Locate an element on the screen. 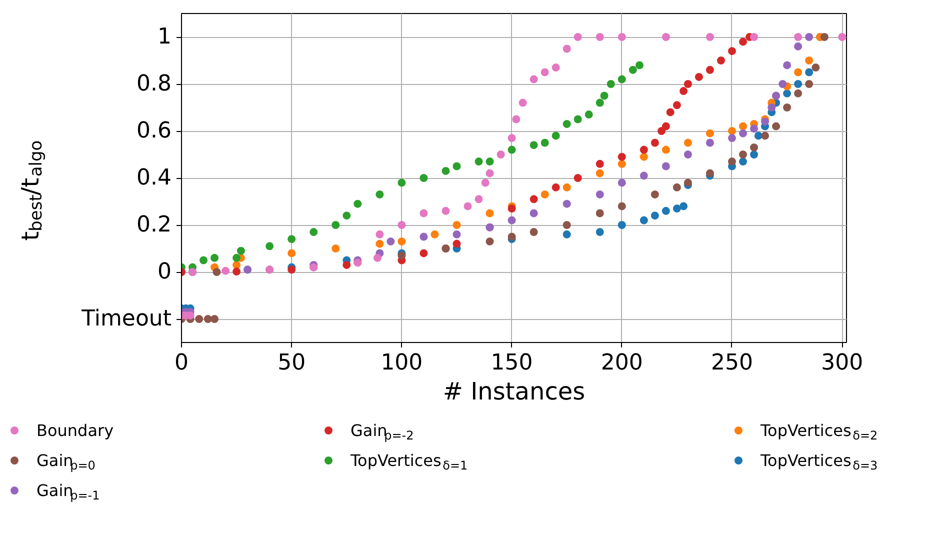  legend-label: Boundary is located at coordinates (75, 430).